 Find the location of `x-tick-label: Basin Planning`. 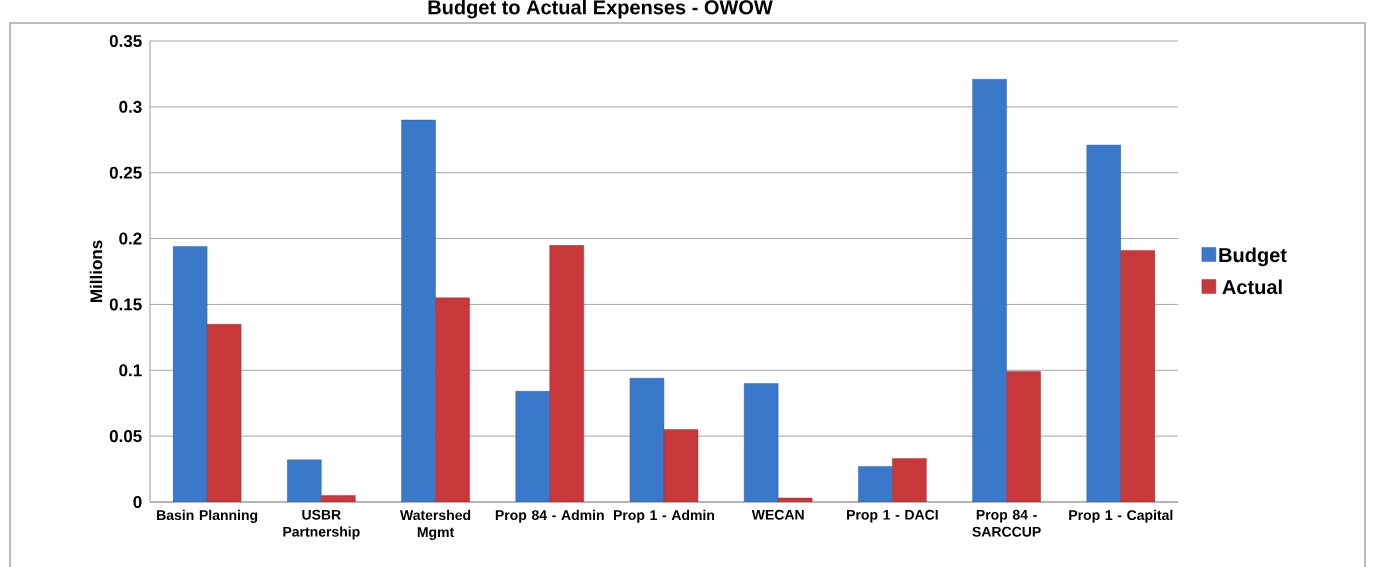

x-tick-label: Basin Planning is located at coordinates (207, 516).